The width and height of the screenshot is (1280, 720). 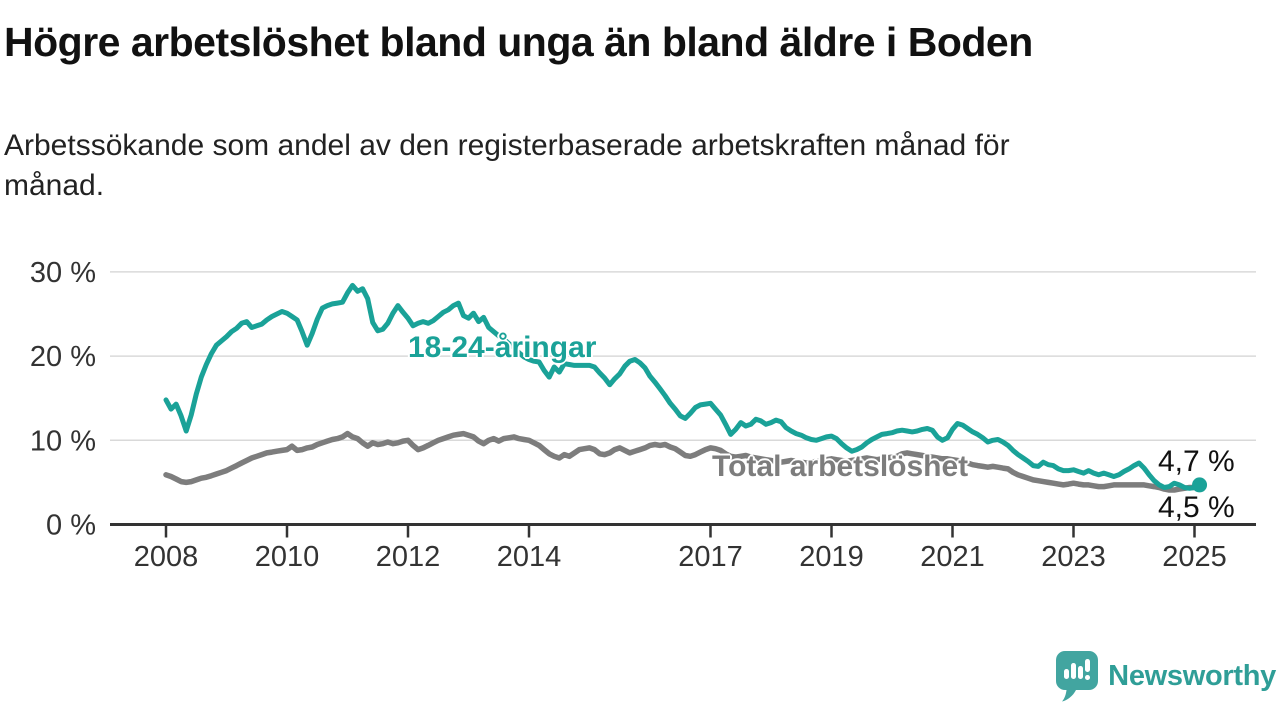 What do you see at coordinates (287, 557) in the screenshot?
I see `x-axis-label-2010: 2010` at bounding box center [287, 557].